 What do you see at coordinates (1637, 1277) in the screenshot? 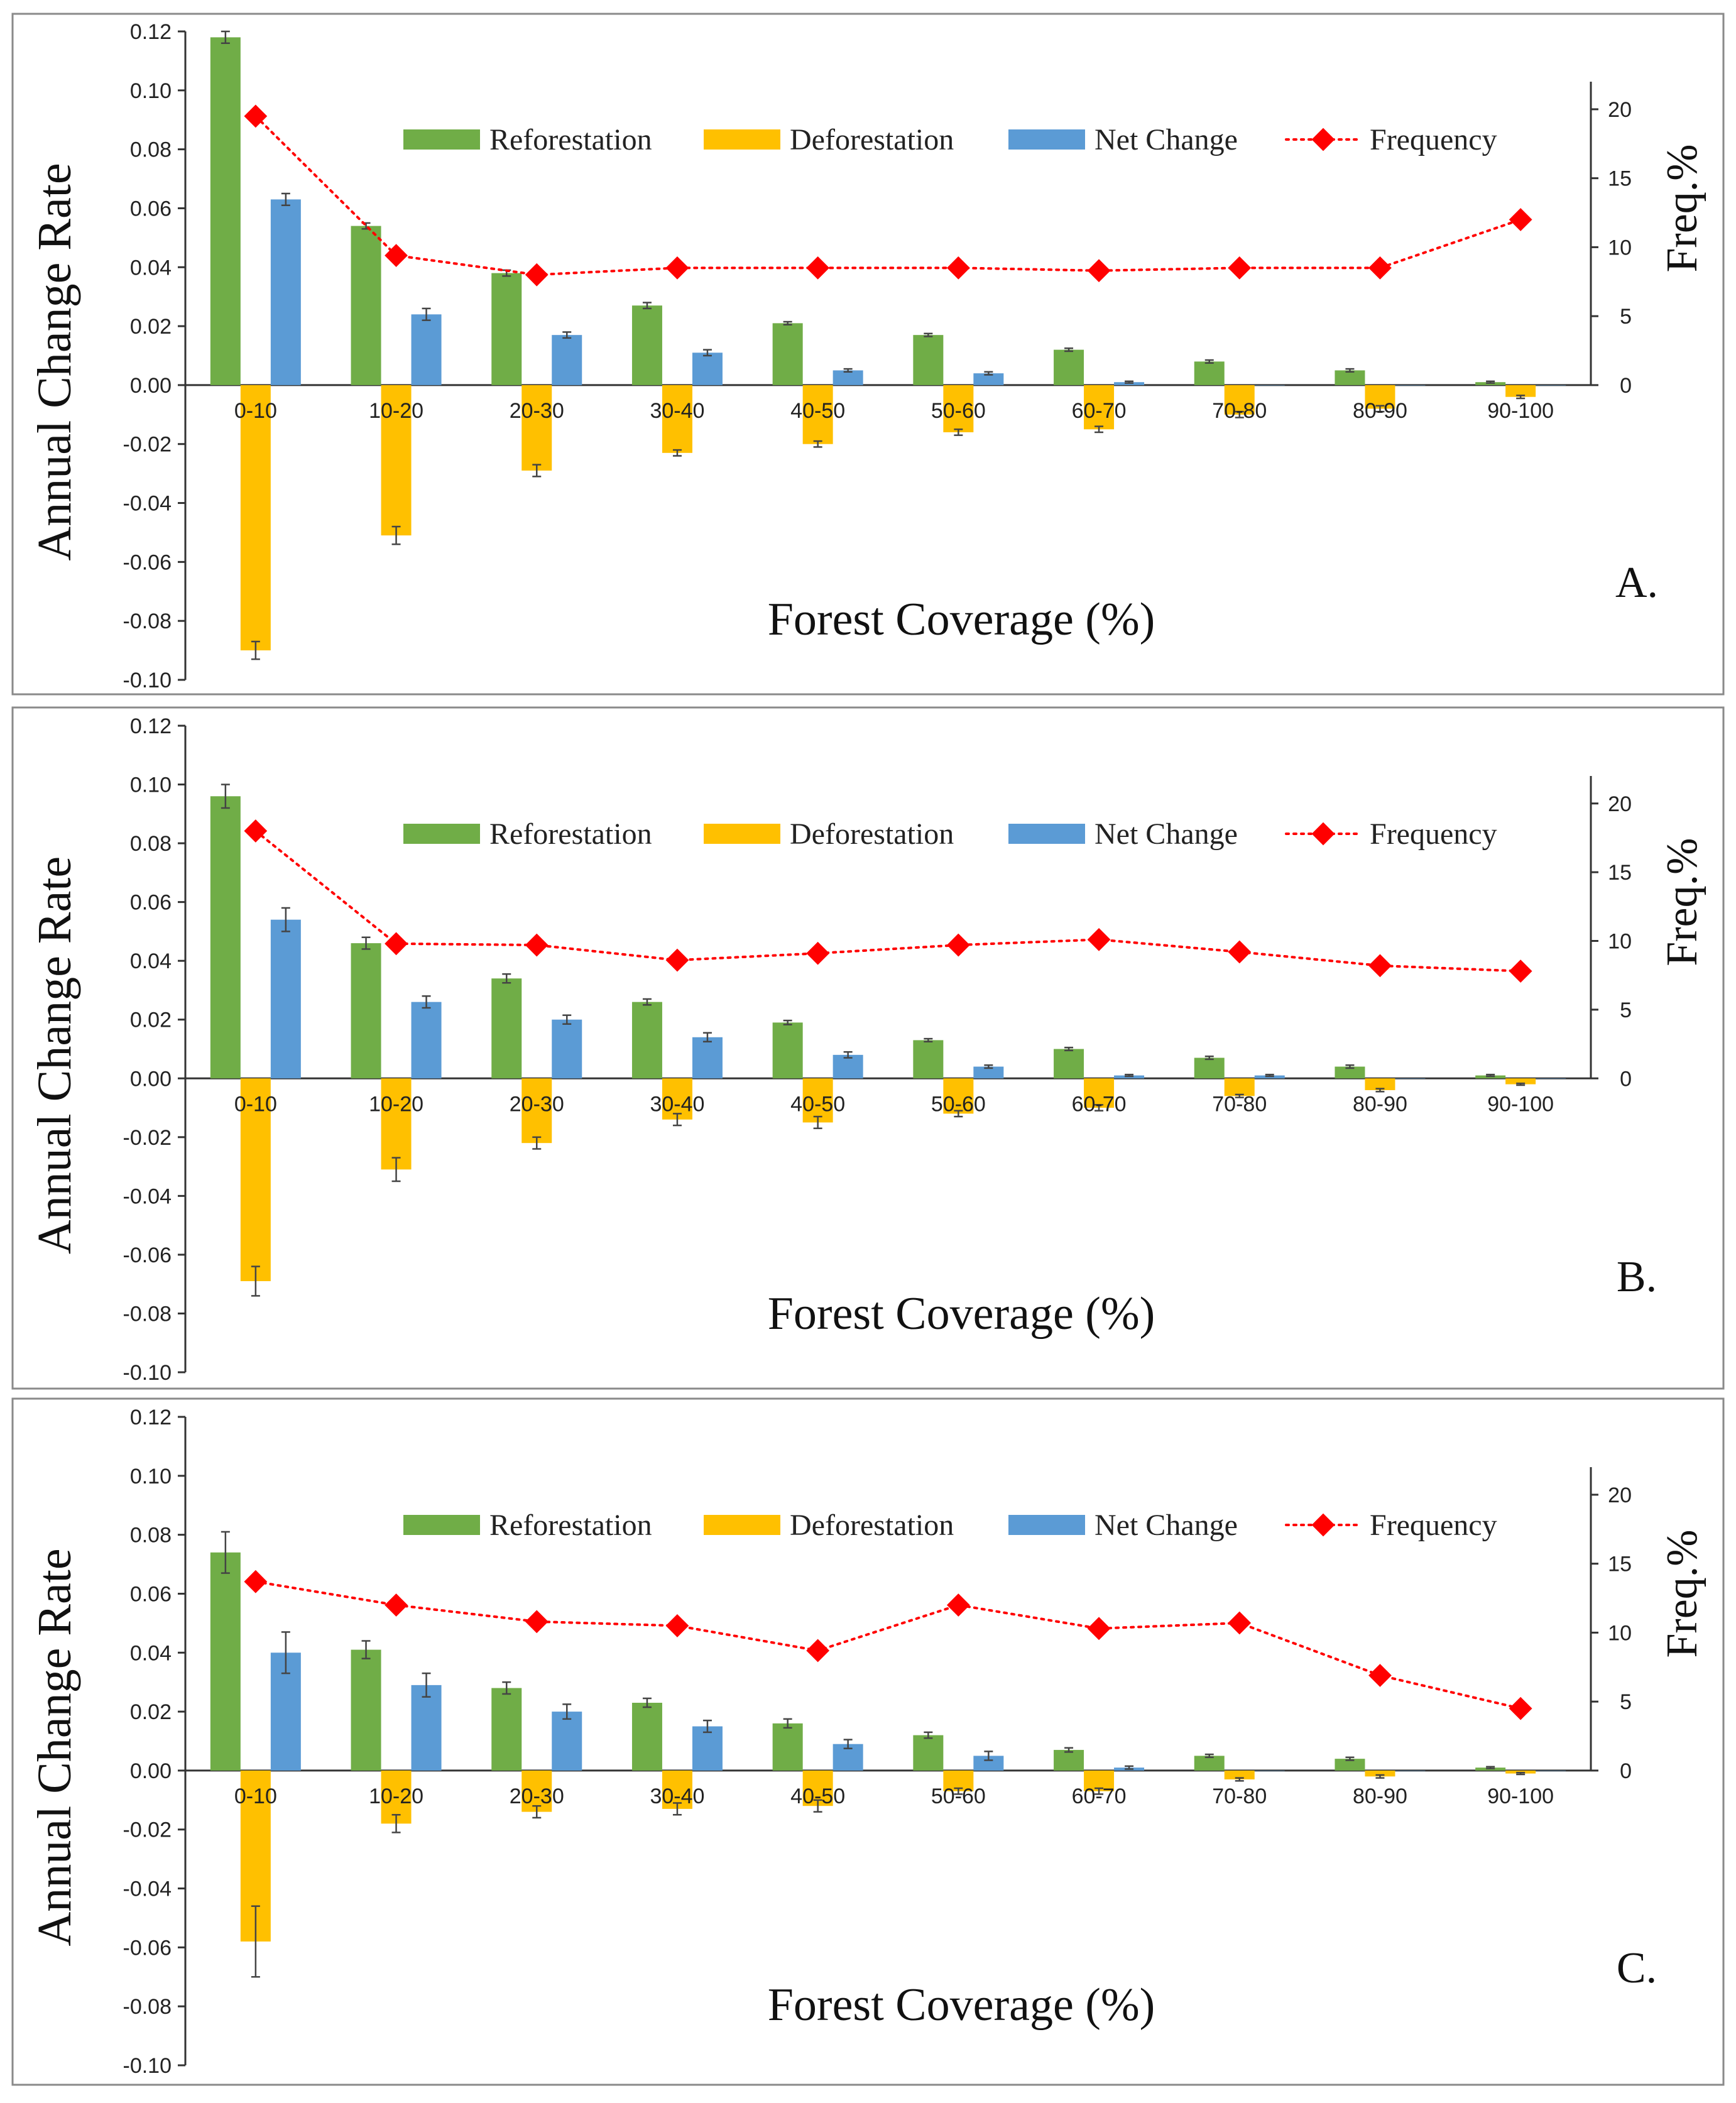
I see `panel-label: B.` at bounding box center [1637, 1277].